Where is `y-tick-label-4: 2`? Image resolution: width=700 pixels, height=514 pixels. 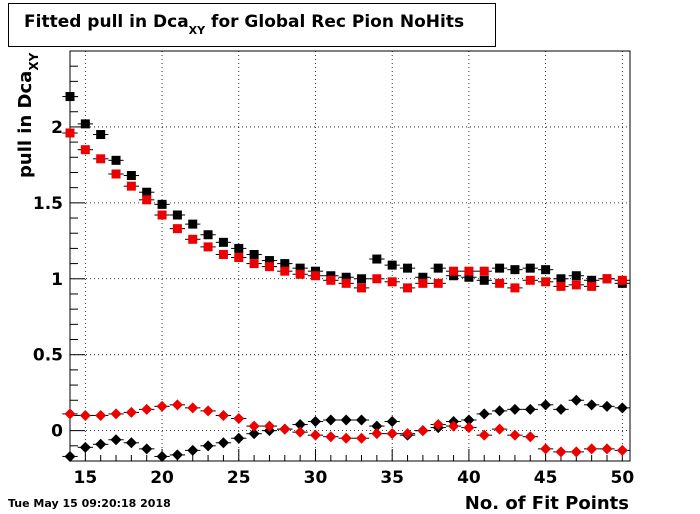 y-tick-label-4: 2 is located at coordinates (57, 128).